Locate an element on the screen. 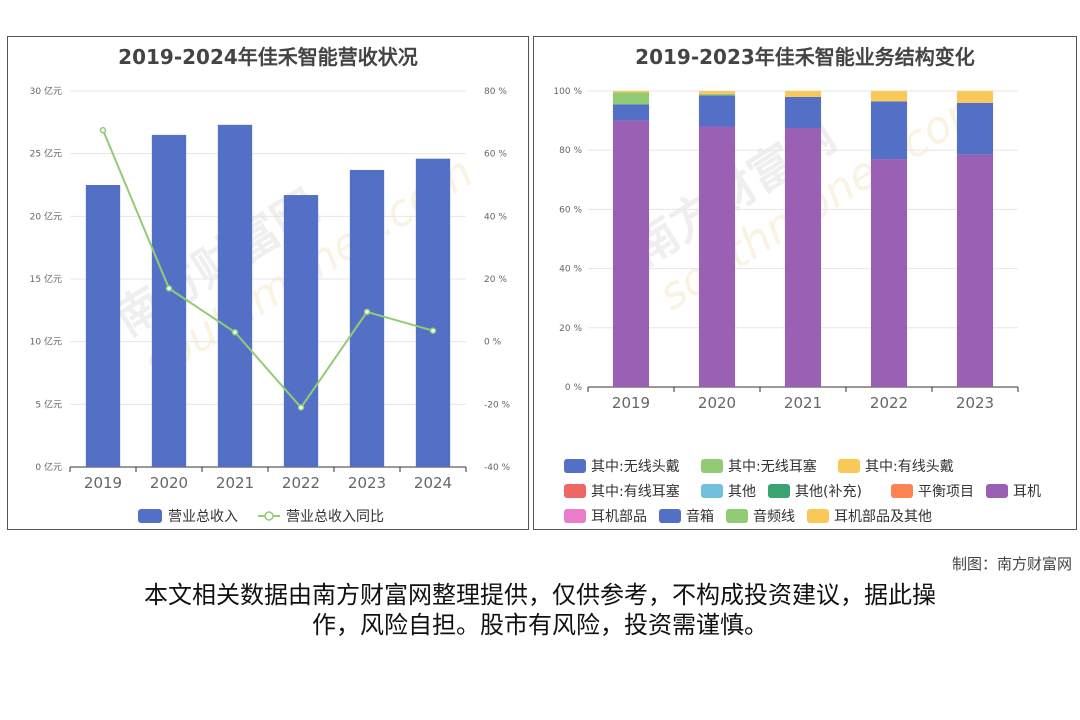 Image resolution: width=1080 pixels, height=720 pixels. x-tick-label: 2024 is located at coordinates (433, 483).